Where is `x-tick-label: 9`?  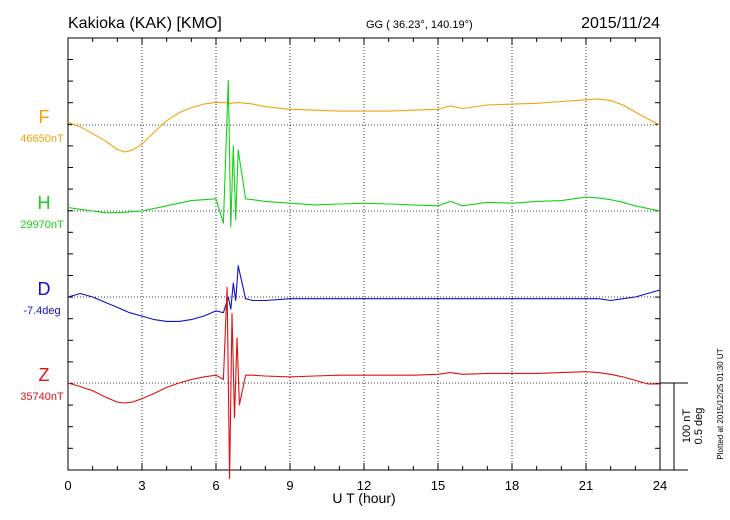 x-tick-label: 9 is located at coordinates (289, 485).